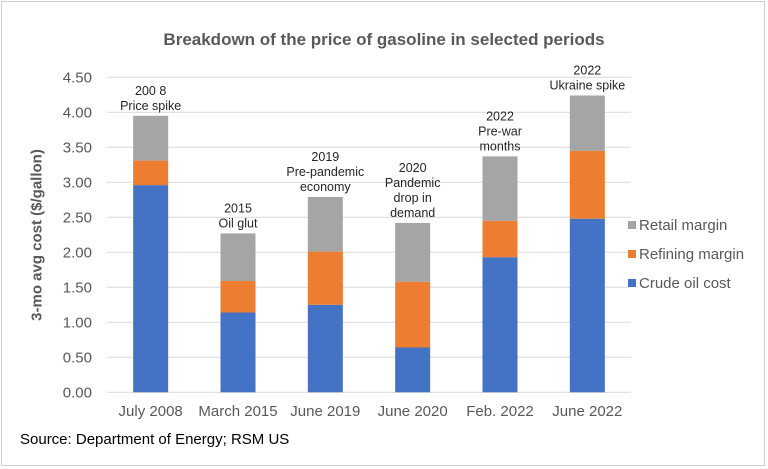 Image resolution: width=768 pixels, height=469 pixels. I want to click on y-tick-label: 2.00, so click(77, 252).